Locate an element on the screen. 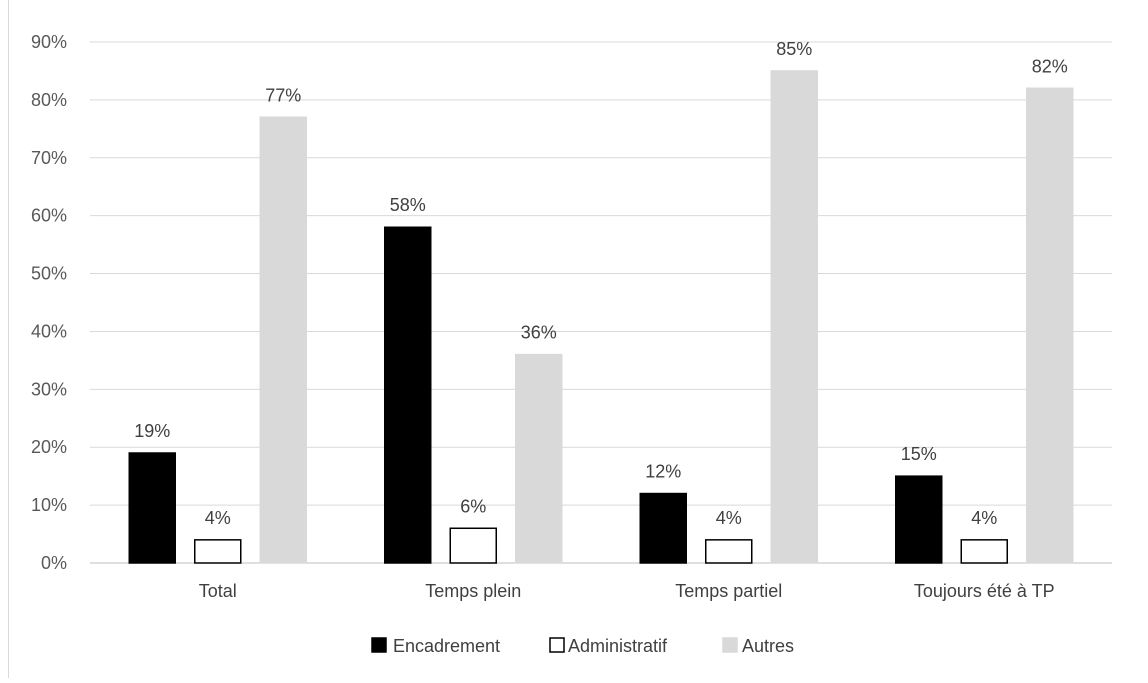 The image size is (1148, 683). data-label: 12% is located at coordinates (663, 472).